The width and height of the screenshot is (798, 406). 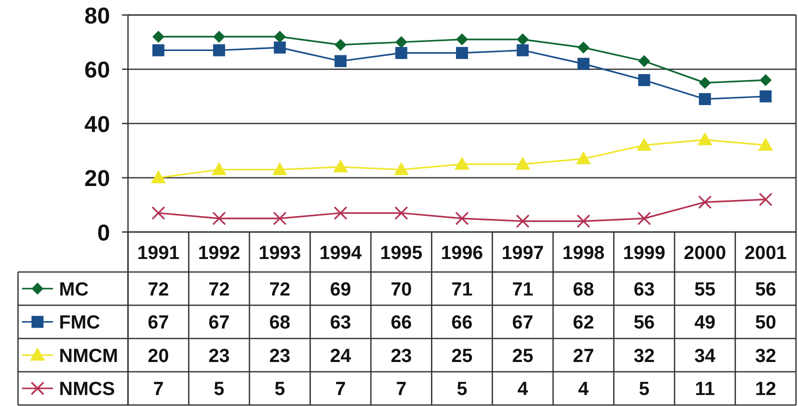 I want to click on x-tick-label: 1996, so click(x=462, y=253).